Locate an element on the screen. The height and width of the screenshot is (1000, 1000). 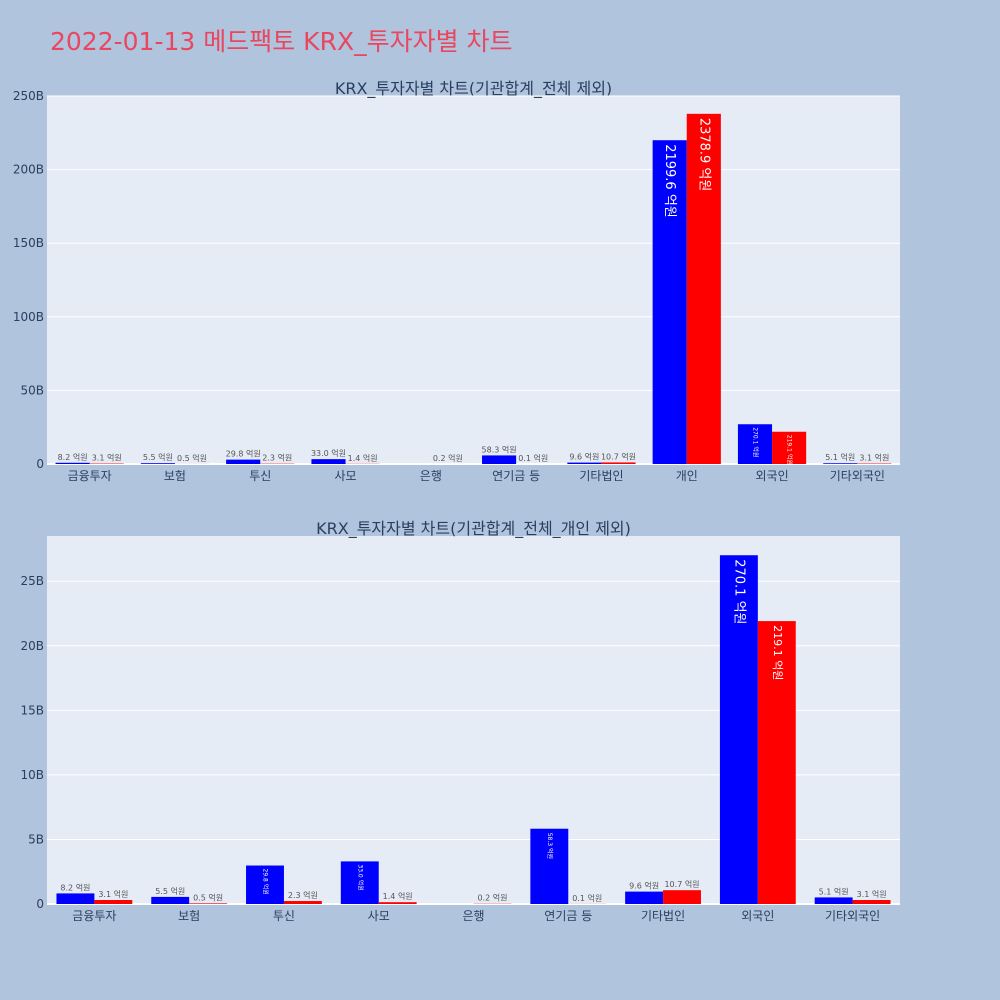
c0-data-label: 5.5 억원 is located at coordinates (158, 457).